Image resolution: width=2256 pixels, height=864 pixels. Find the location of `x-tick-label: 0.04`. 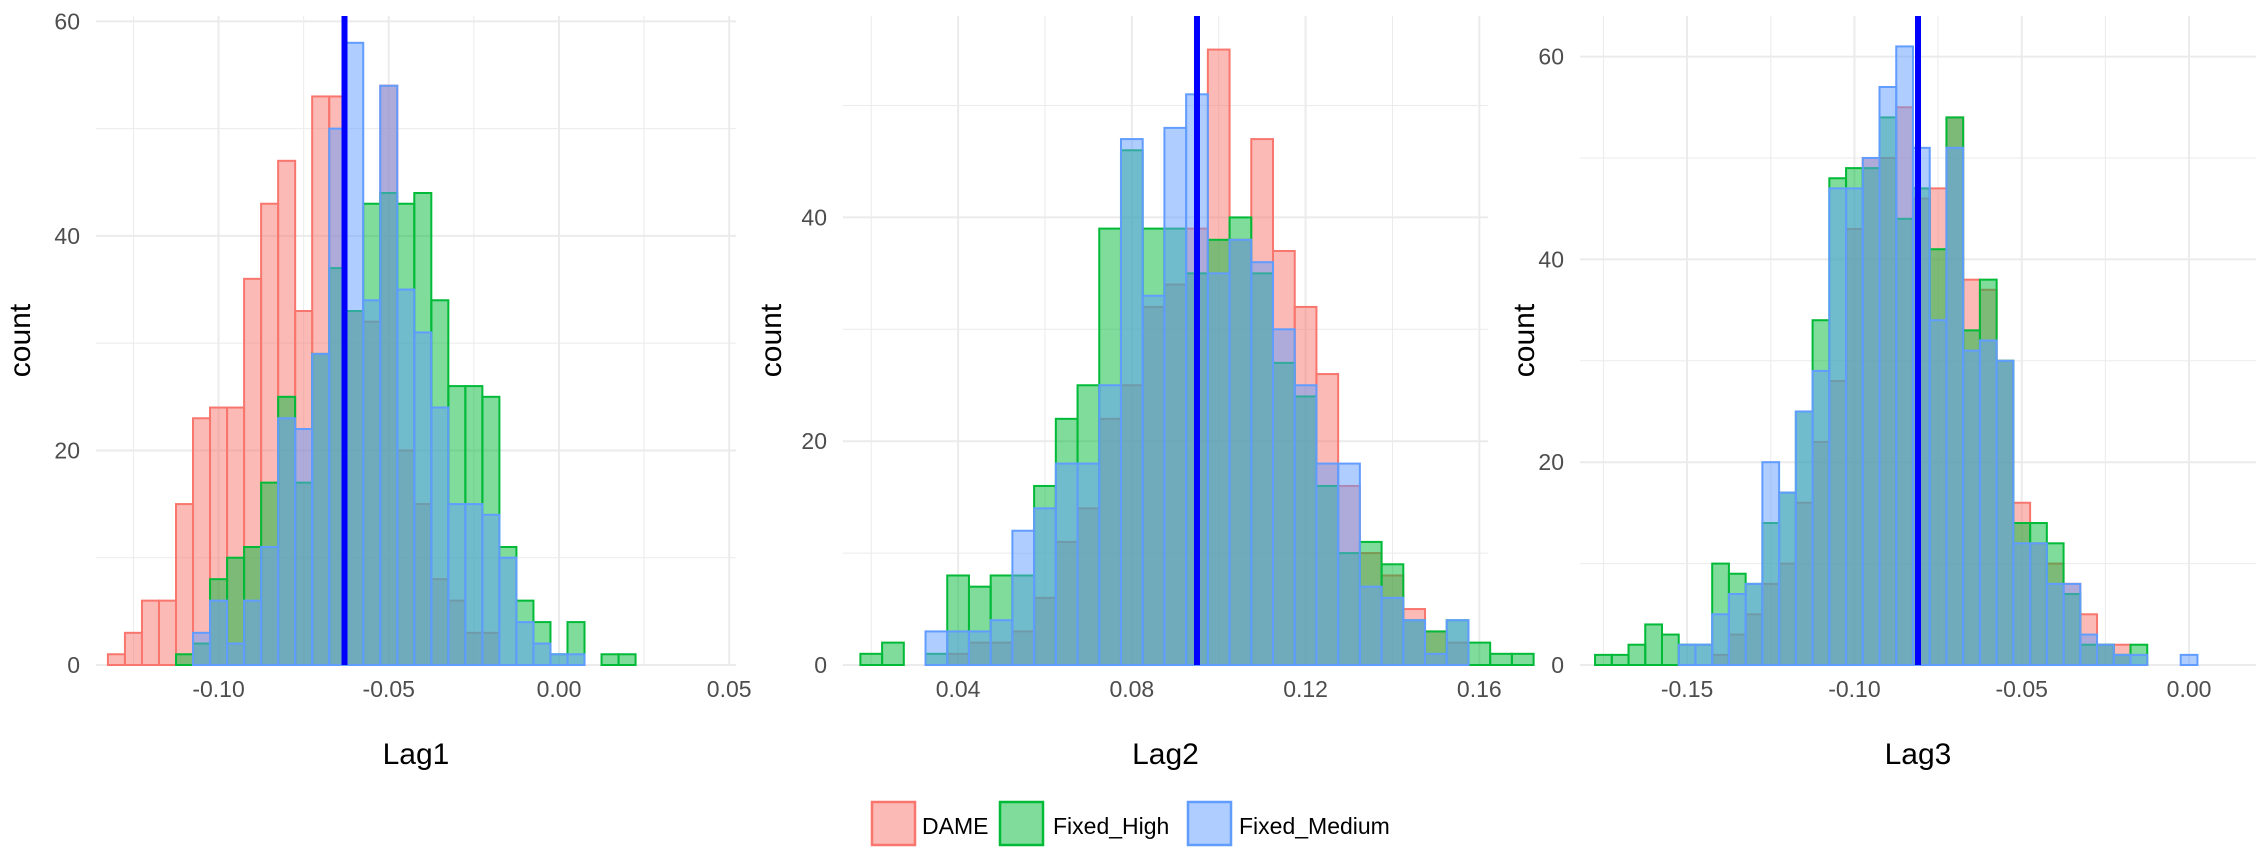

x-tick-label: 0.04 is located at coordinates (958, 689).